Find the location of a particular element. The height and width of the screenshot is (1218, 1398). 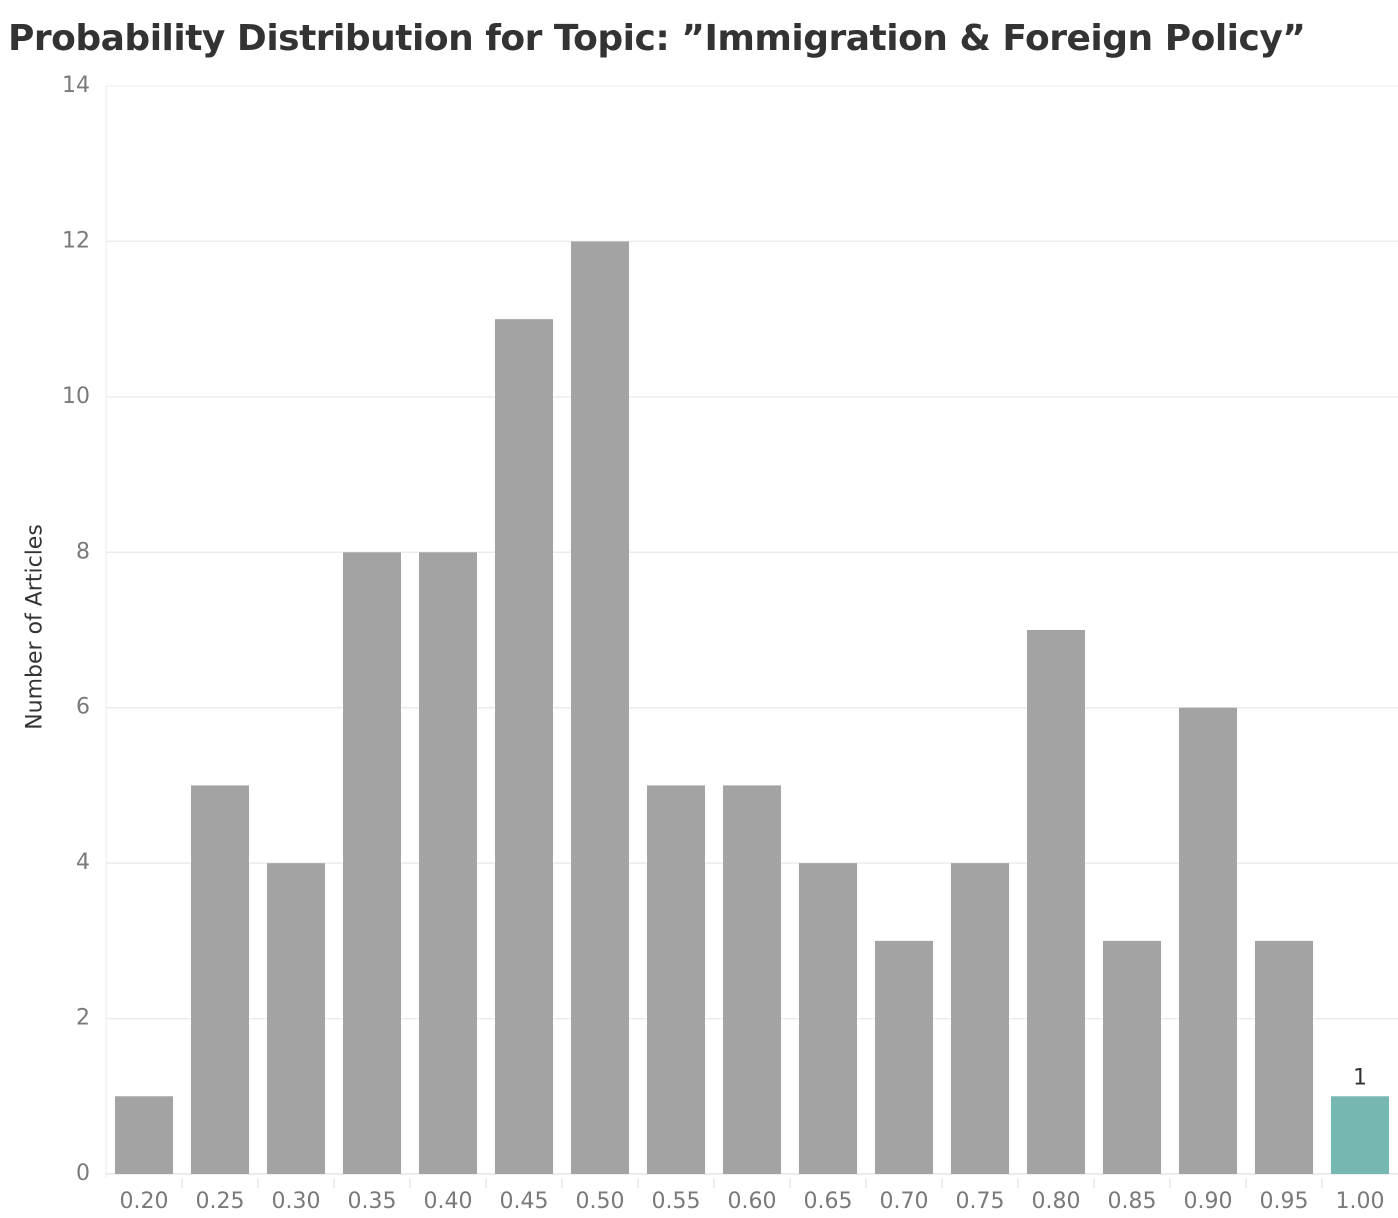

bar-0.35 is located at coordinates (372, 863).